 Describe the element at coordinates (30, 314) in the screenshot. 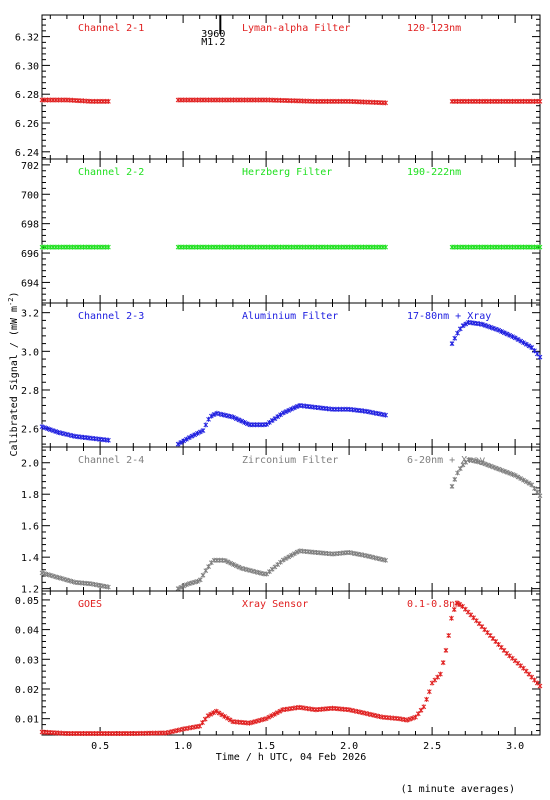

I see `y-tick-label: 3.2` at that location.